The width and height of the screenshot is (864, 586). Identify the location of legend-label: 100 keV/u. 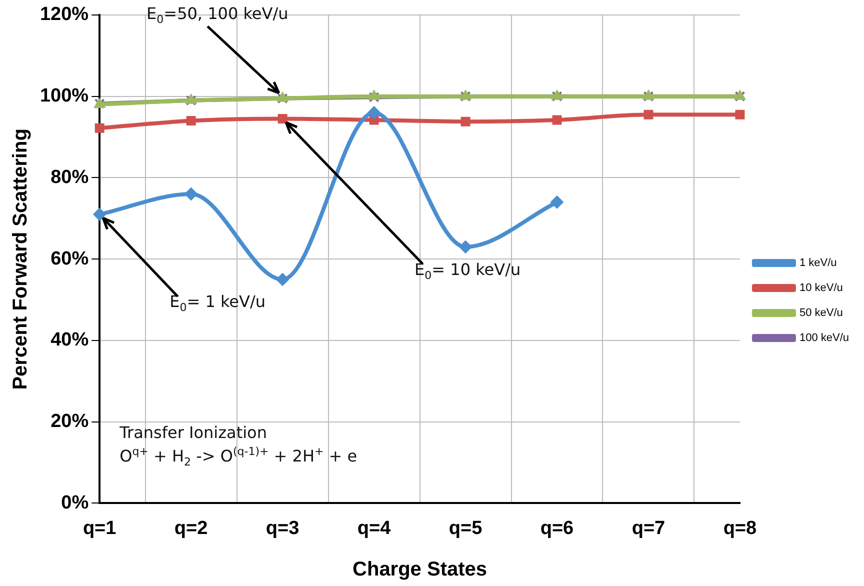
(824, 338).